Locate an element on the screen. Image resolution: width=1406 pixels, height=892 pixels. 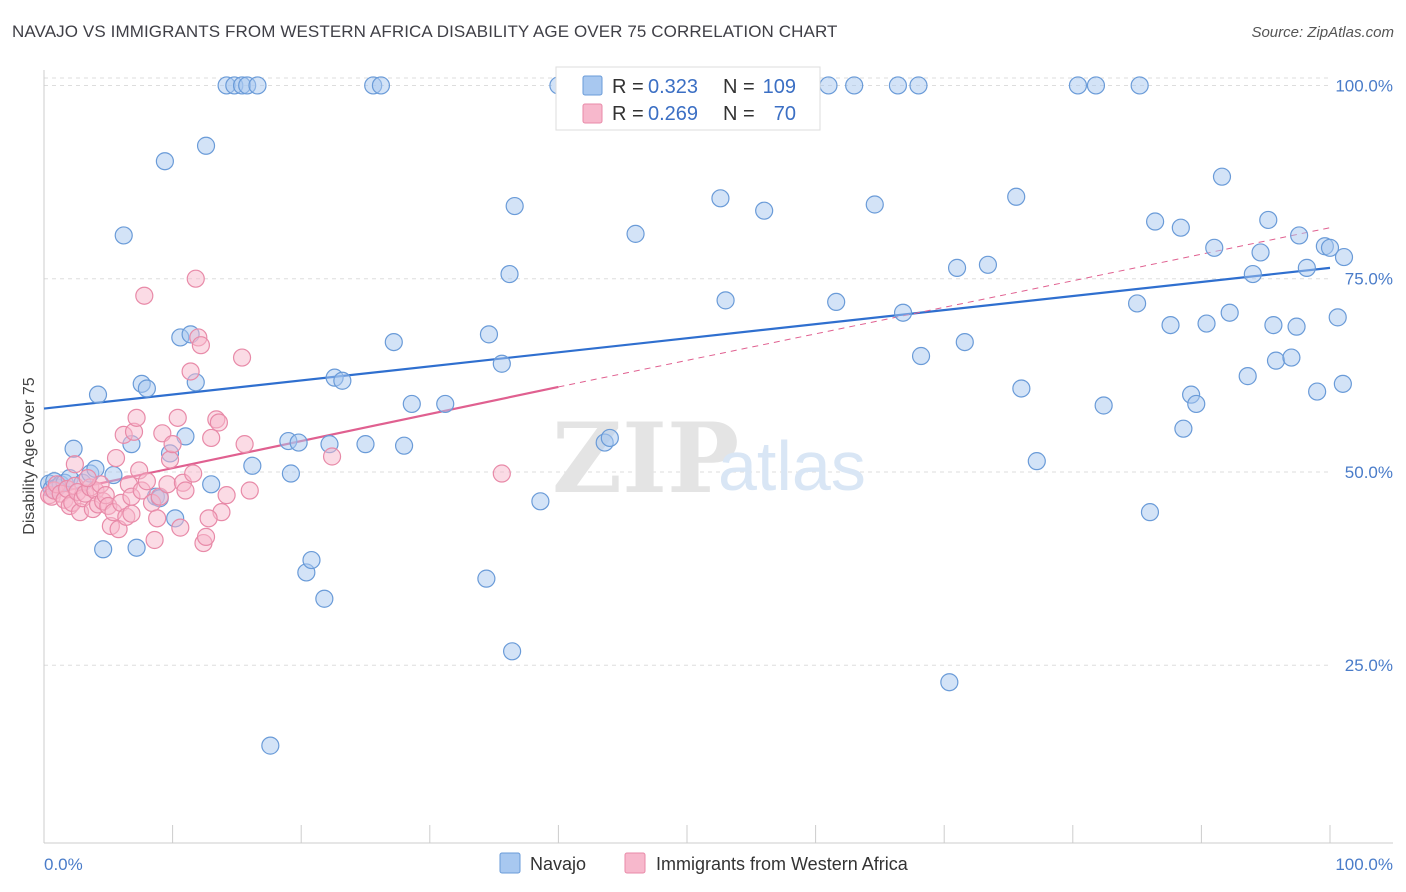
legend-top: R = 0.323 N = 109 R = 0.269 N = 70 is located at coordinates (688, 98).